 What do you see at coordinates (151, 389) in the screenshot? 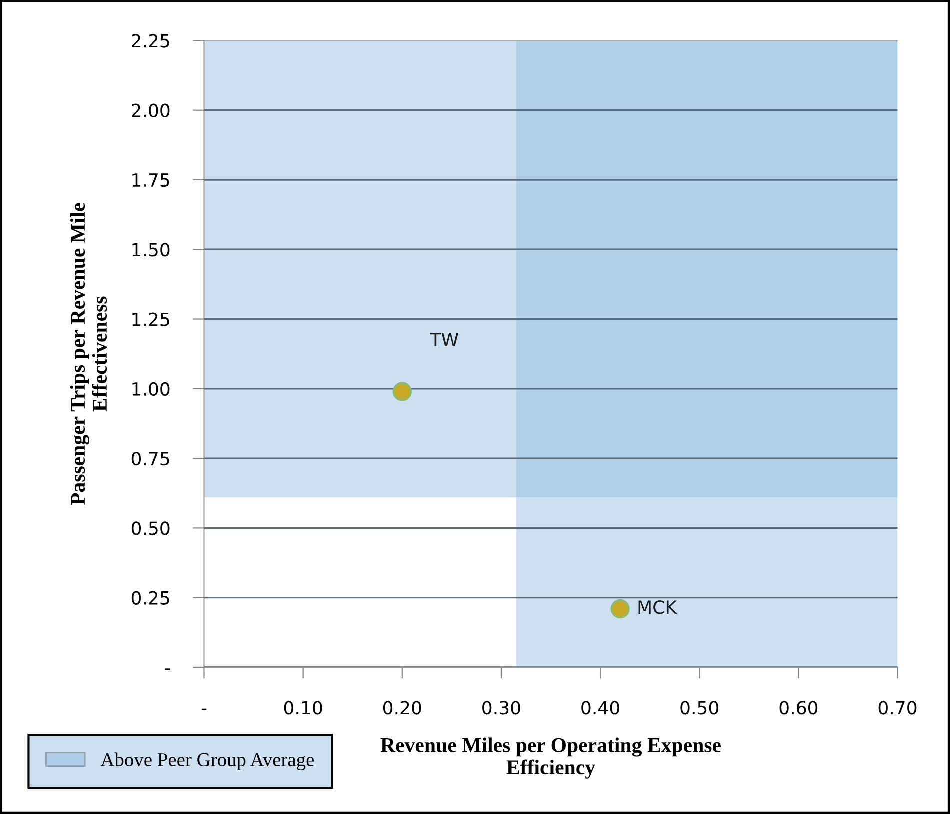
I see `y-tick-label: 1.00` at bounding box center [151, 389].